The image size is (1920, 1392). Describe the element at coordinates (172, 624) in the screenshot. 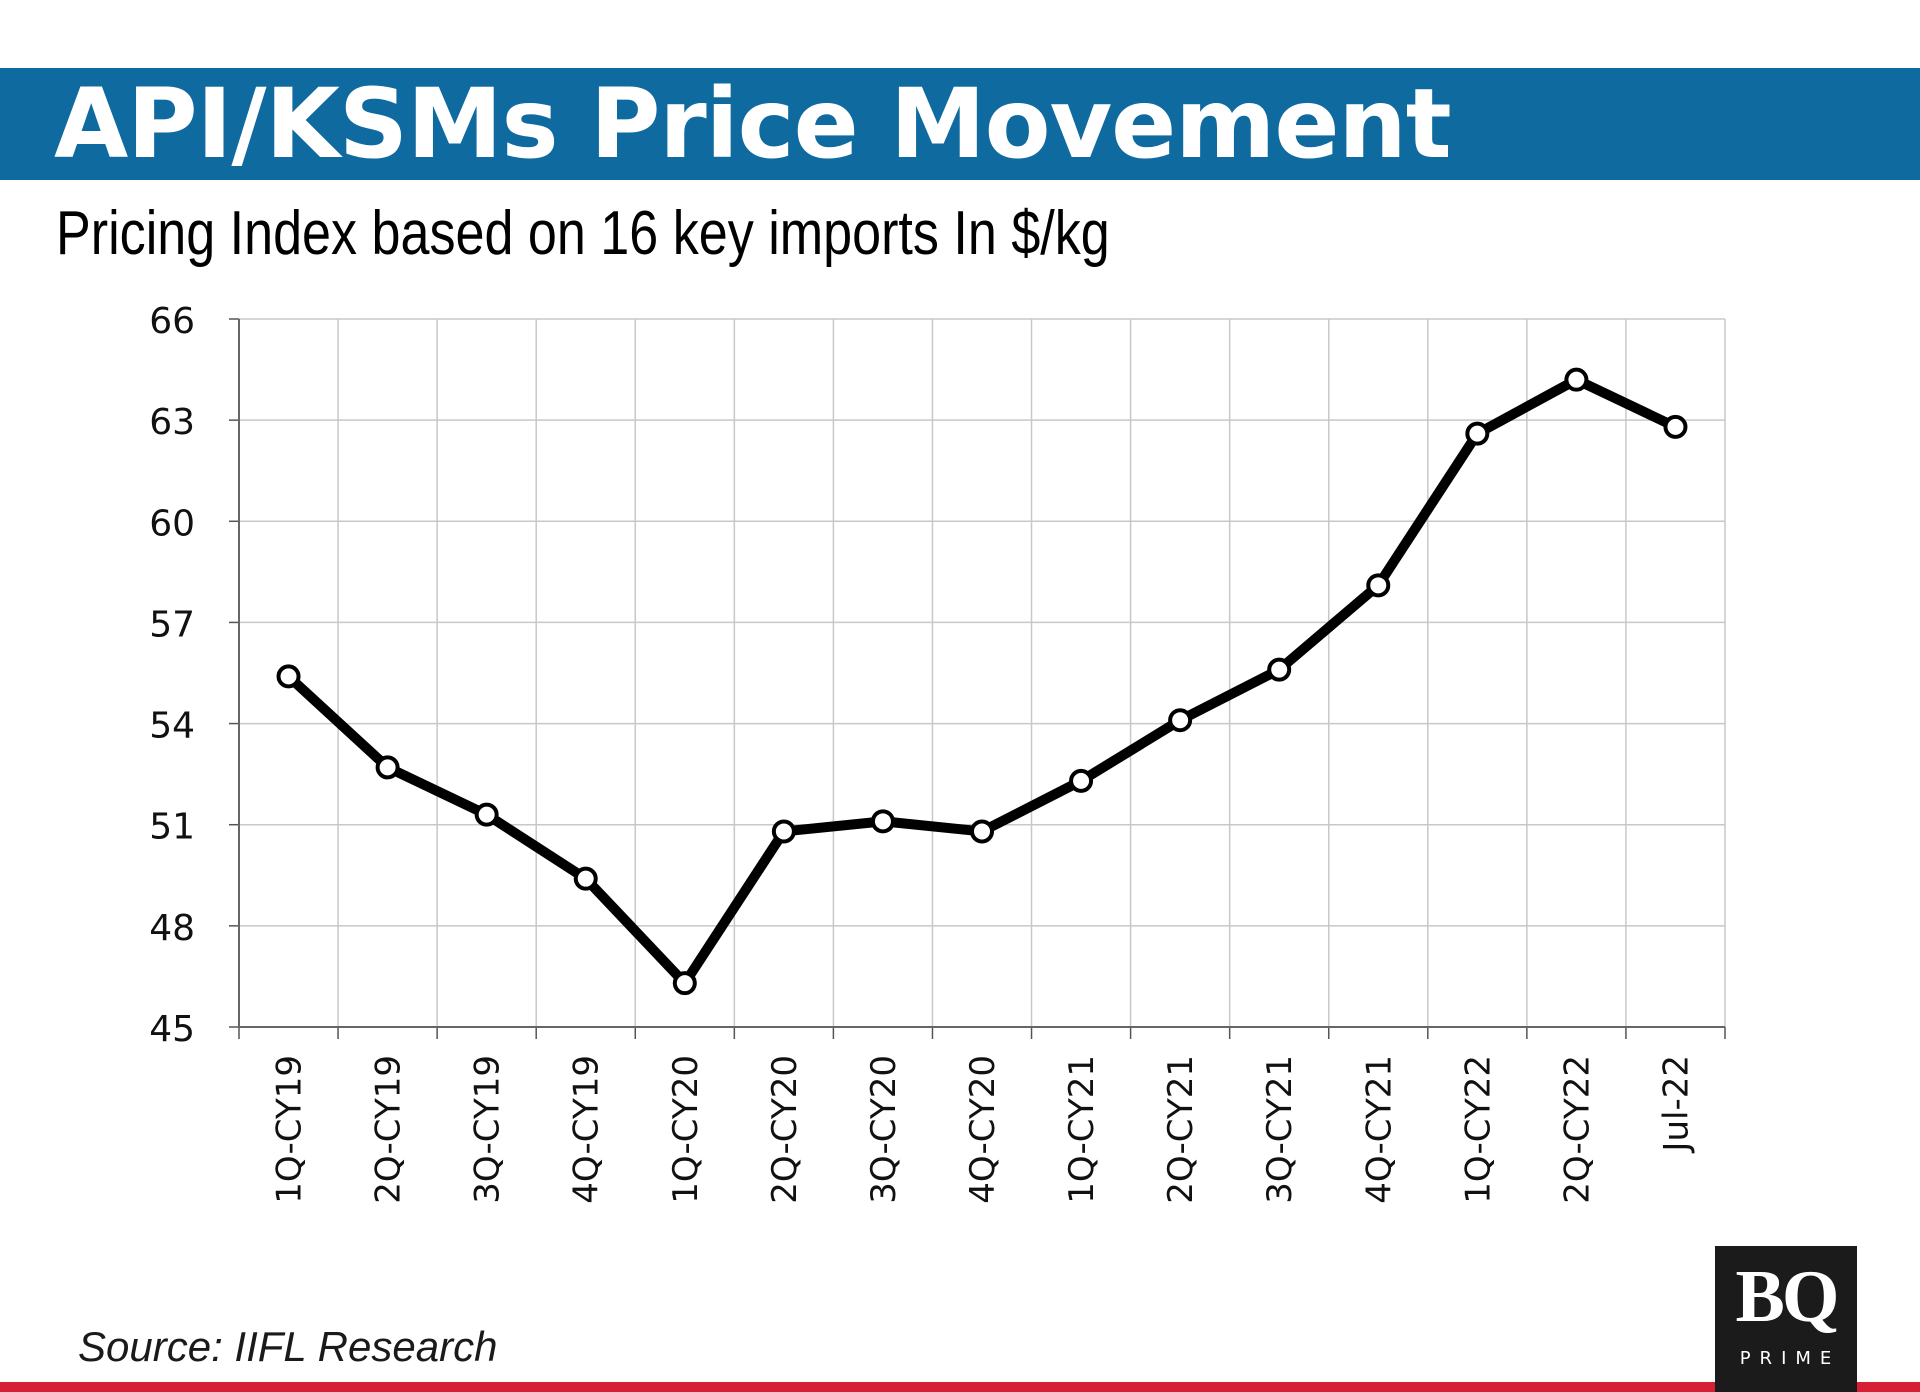

I see `y-tick-label: 57` at that location.